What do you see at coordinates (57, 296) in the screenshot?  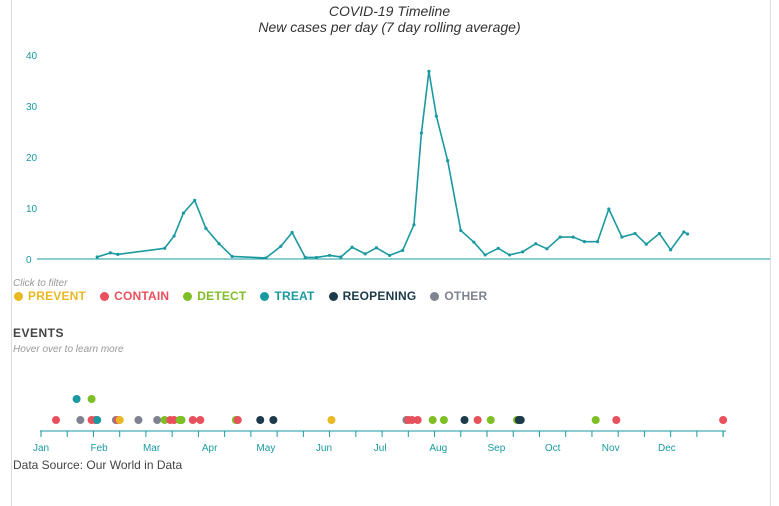 I see `legend-label: PREVENT` at bounding box center [57, 296].